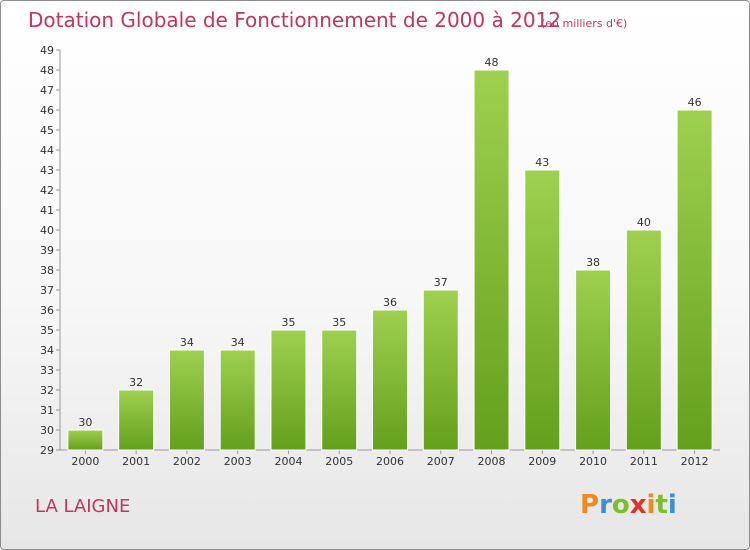 The width and height of the screenshot is (750, 550). What do you see at coordinates (339, 322) in the screenshot?
I see `value-label-2005: 35` at bounding box center [339, 322].